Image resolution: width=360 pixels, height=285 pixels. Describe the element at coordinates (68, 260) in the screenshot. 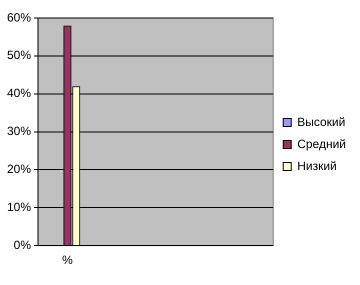

I see `x-tick-label: %` at that location.